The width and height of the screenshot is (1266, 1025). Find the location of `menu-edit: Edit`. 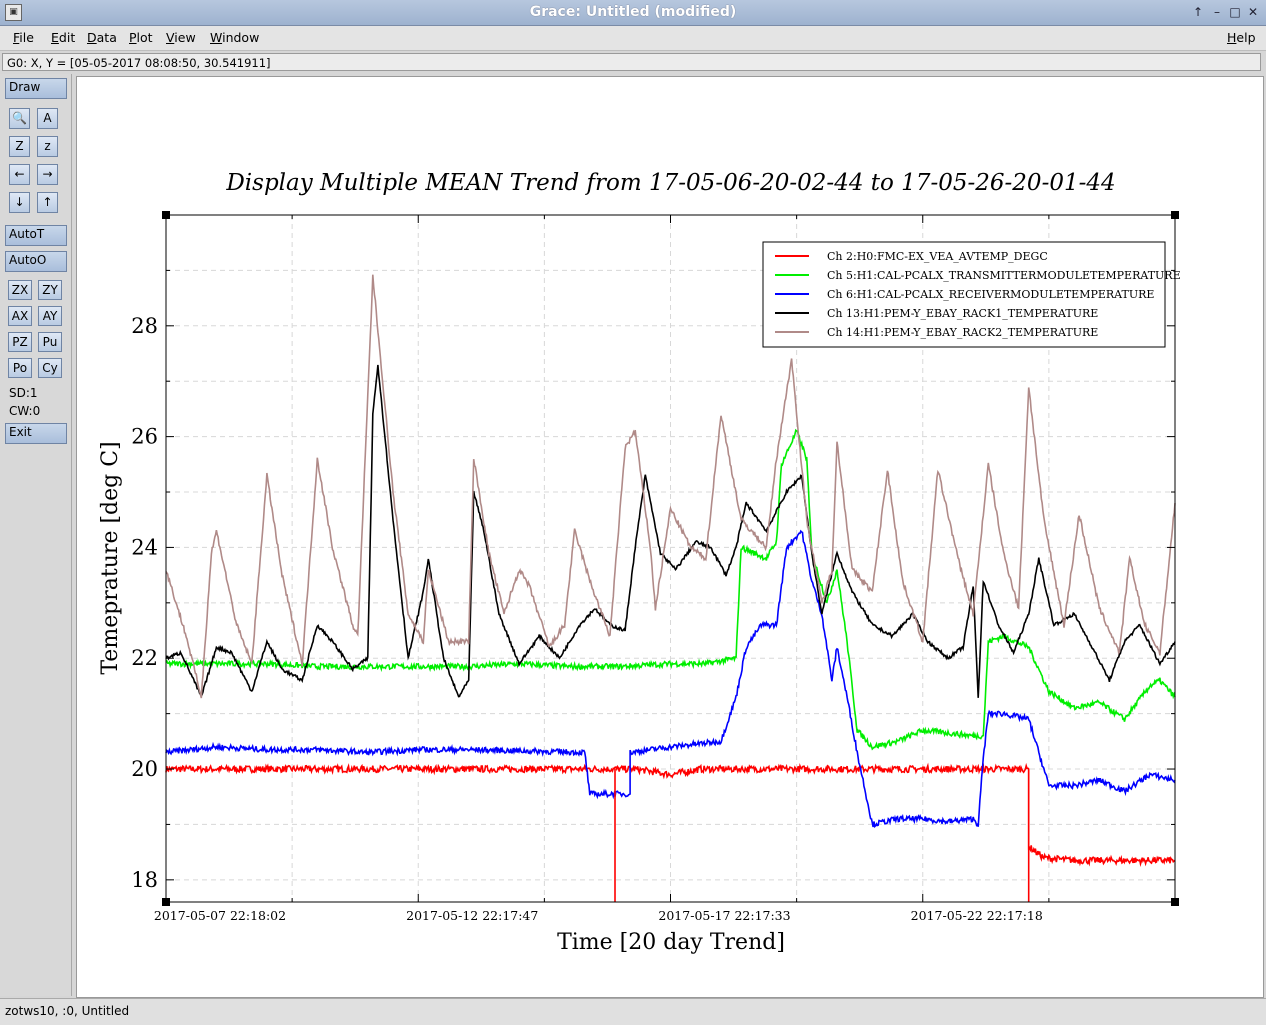

menu-edit: Edit is located at coordinates (63, 37).